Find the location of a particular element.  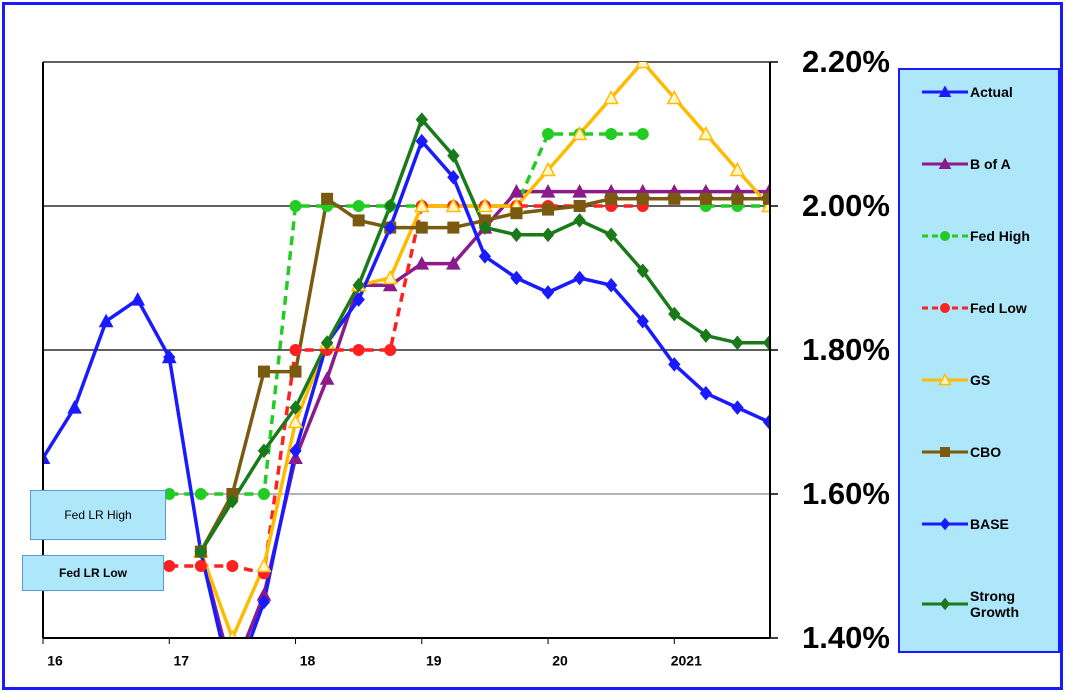

x-tick-label: 20 is located at coordinates (560, 661).